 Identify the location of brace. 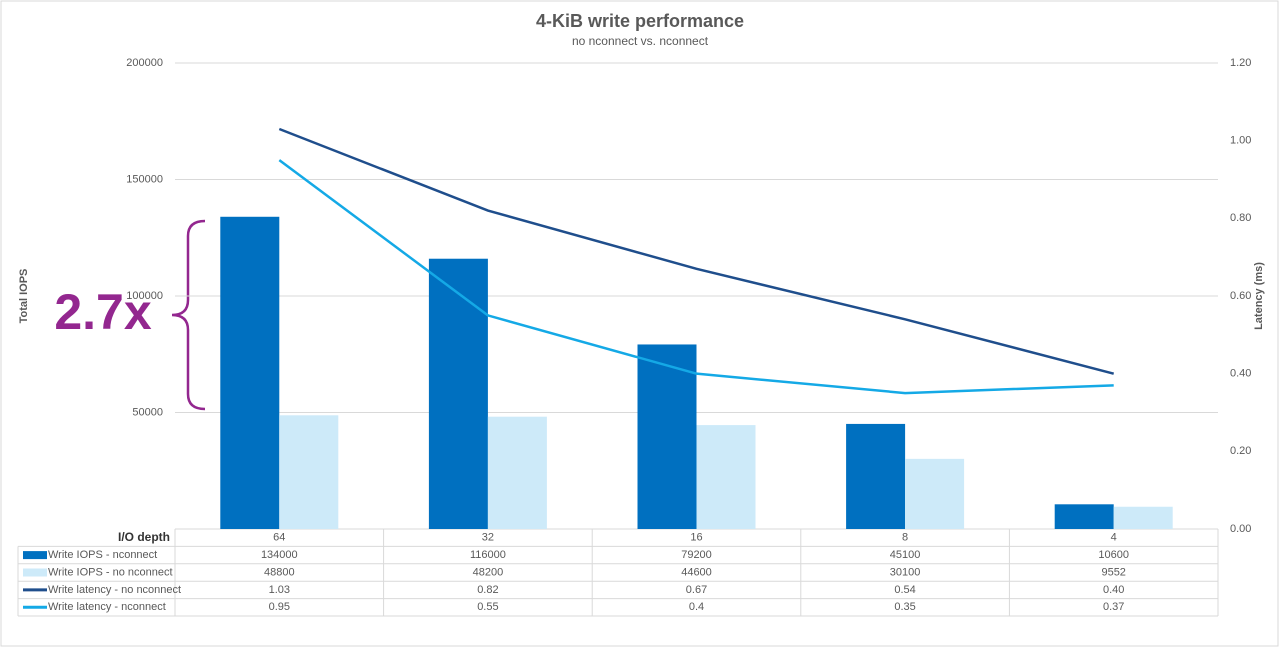
(188, 315).